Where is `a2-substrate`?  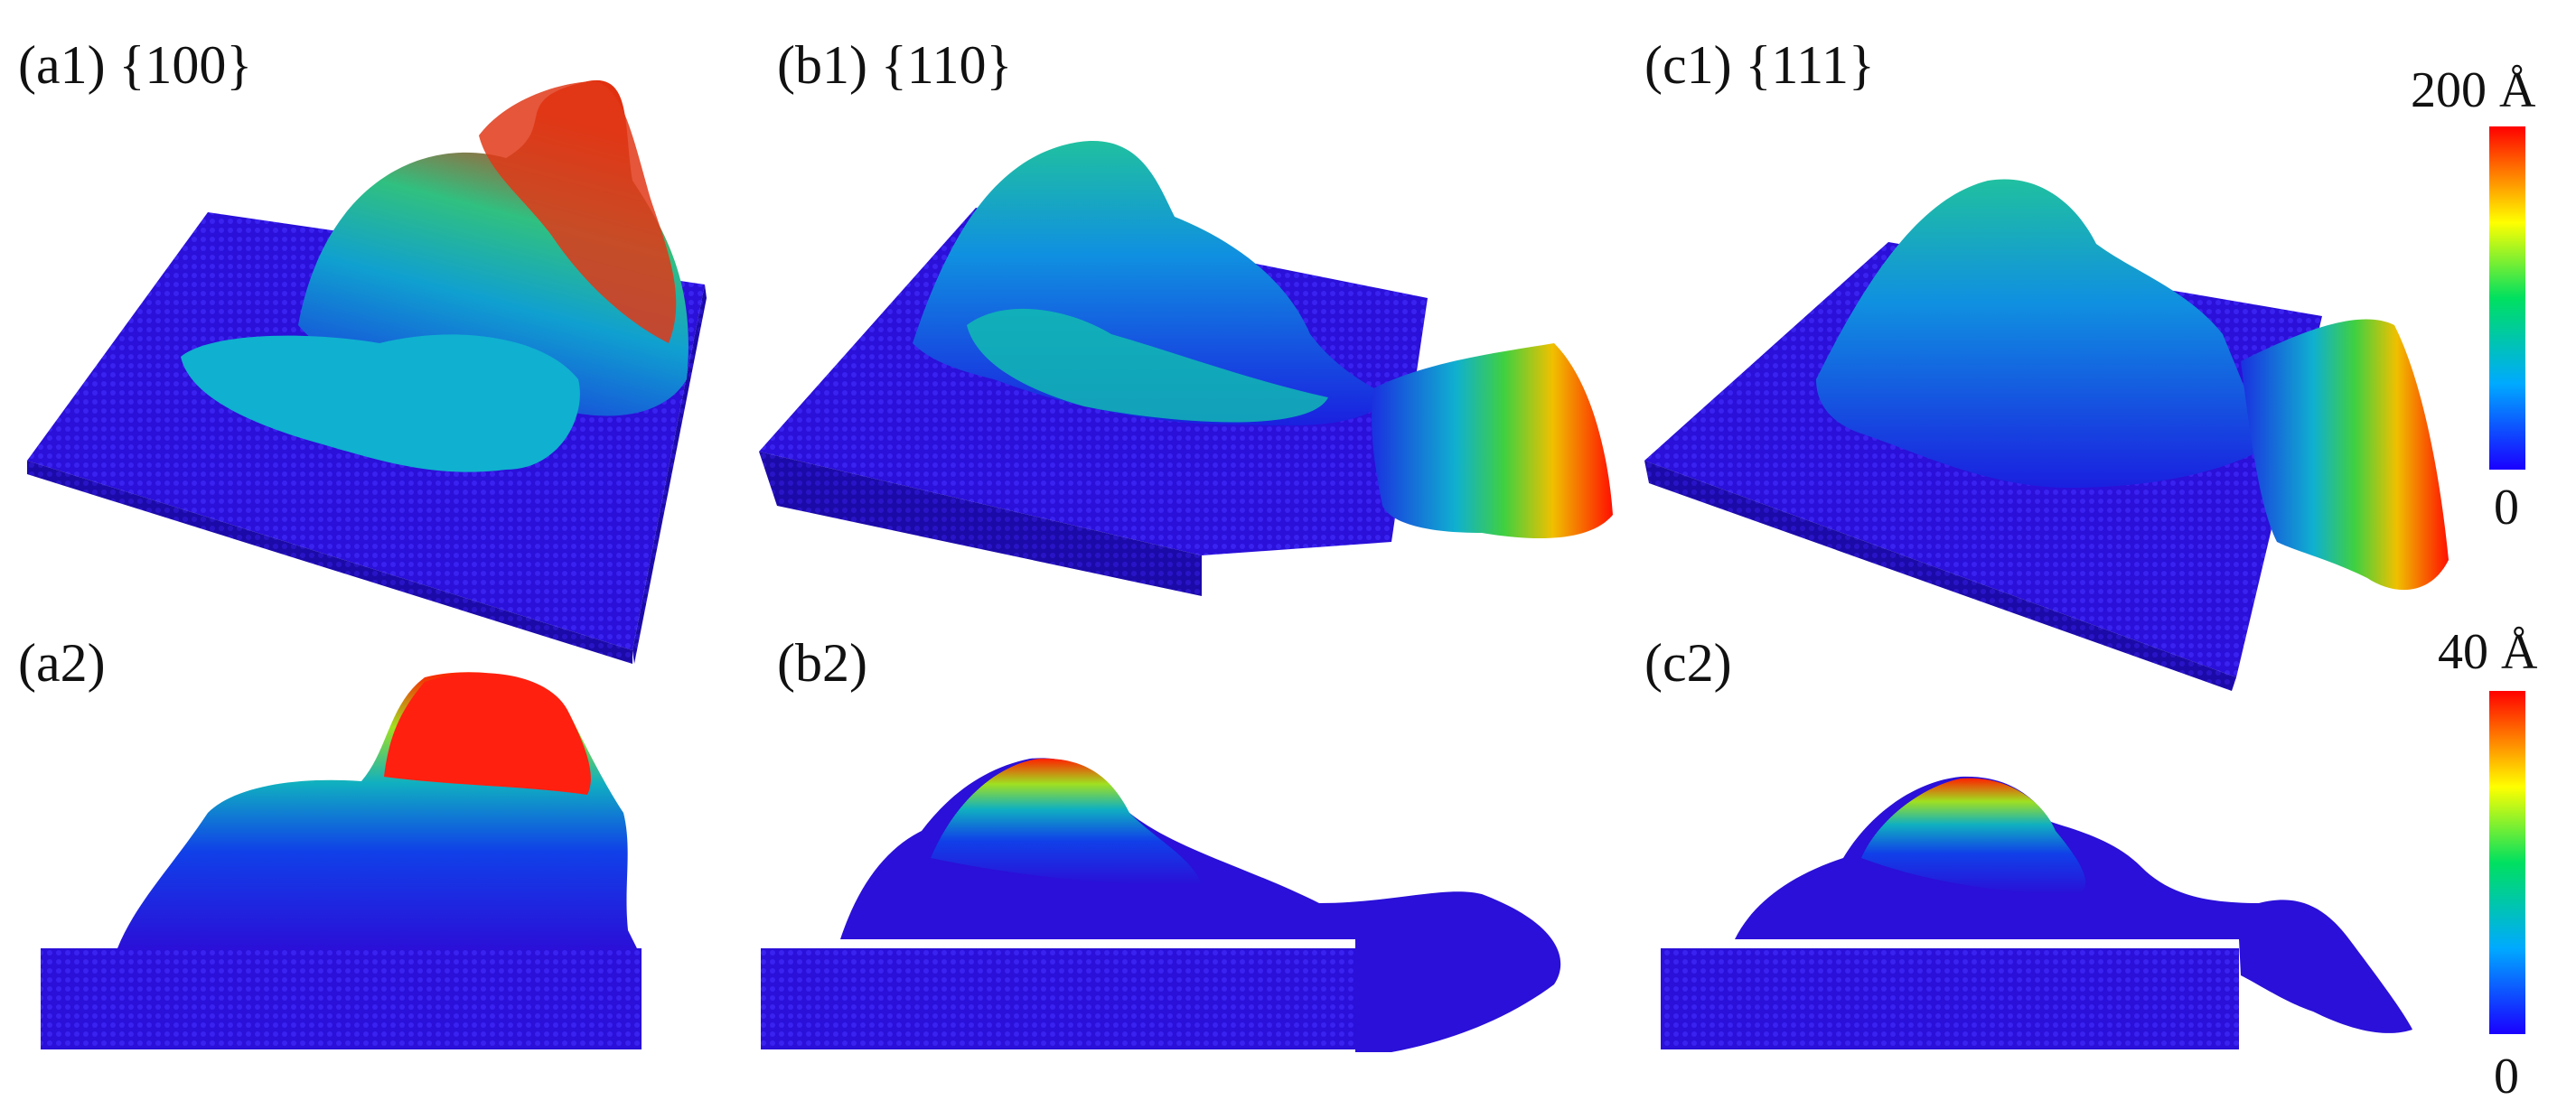 a2-substrate is located at coordinates (341, 999).